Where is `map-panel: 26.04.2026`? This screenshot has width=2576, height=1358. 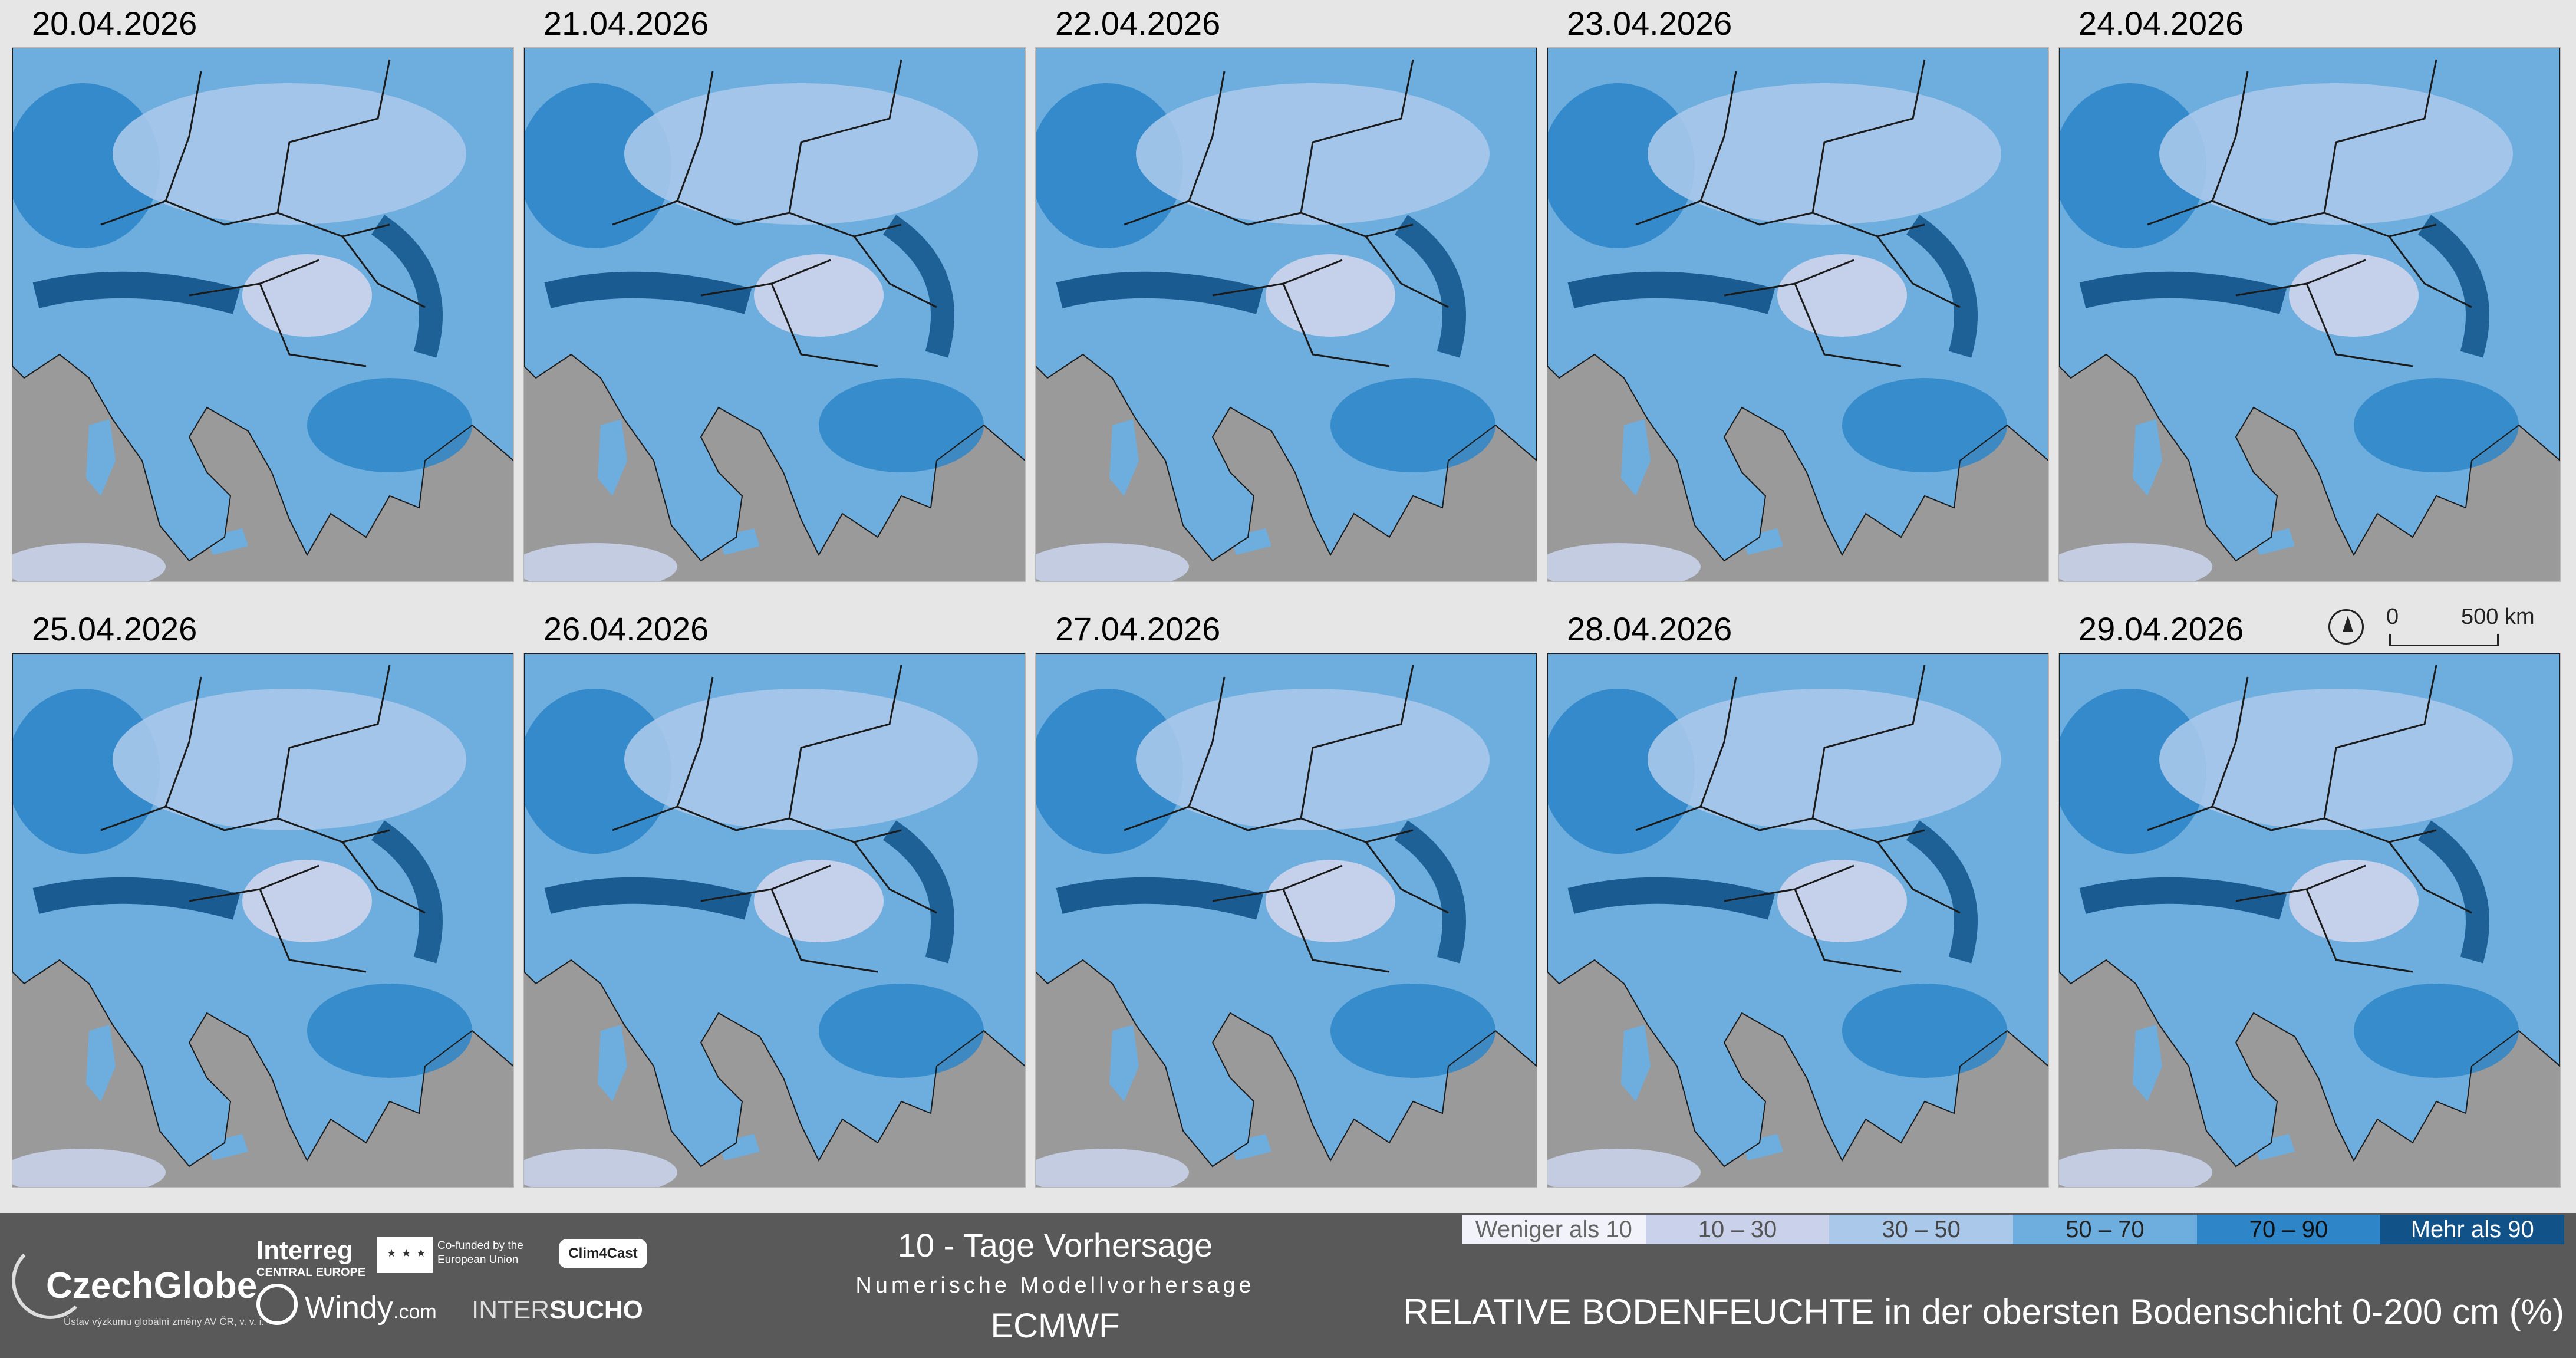
map-panel: 26.04.2026 is located at coordinates (774, 897).